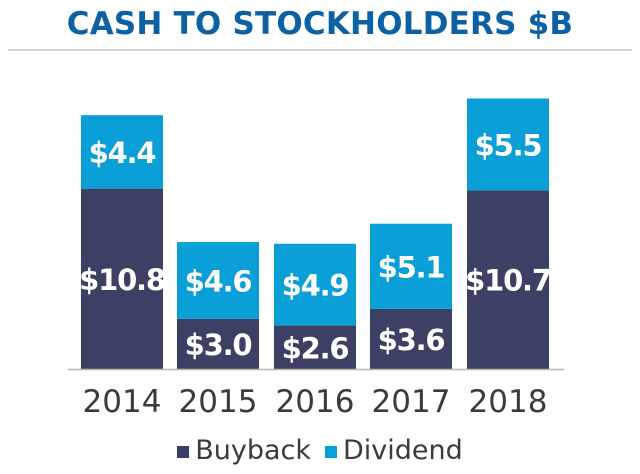 This screenshot has width=640, height=474. What do you see at coordinates (253, 450) in the screenshot?
I see `legend-label-buyback: Buyback` at bounding box center [253, 450].